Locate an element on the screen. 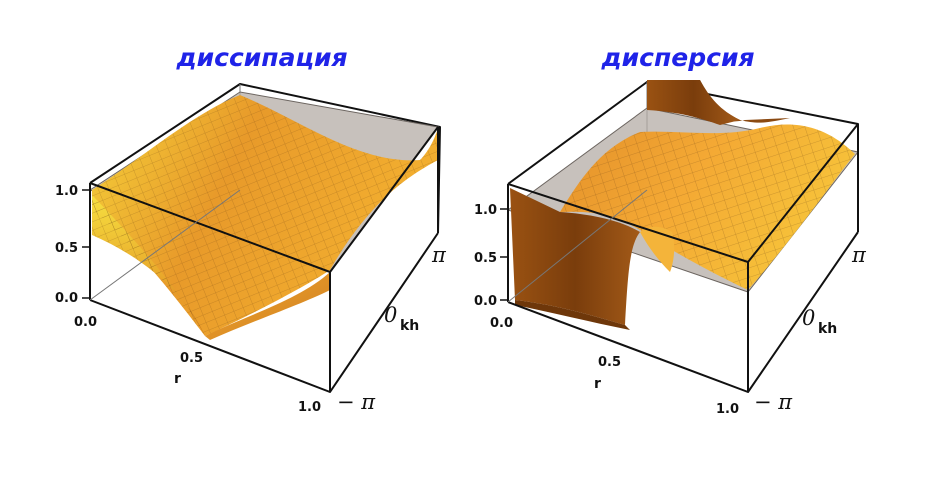 The image size is (935, 477). chart-title: диссипация is located at coordinates (261, 57).